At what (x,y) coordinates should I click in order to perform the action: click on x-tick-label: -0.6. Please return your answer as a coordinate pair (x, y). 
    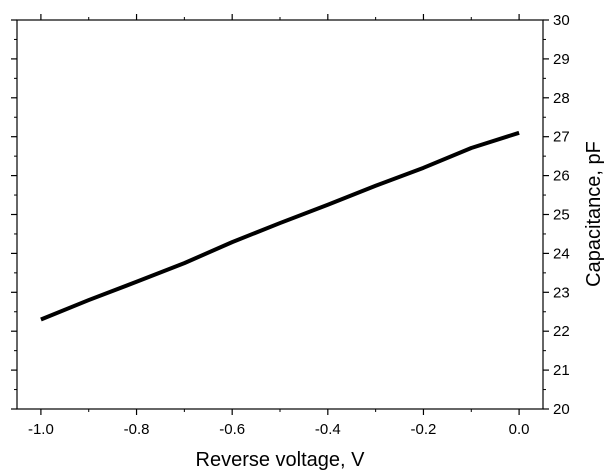
    Looking at the image, I should click on (232, 429).